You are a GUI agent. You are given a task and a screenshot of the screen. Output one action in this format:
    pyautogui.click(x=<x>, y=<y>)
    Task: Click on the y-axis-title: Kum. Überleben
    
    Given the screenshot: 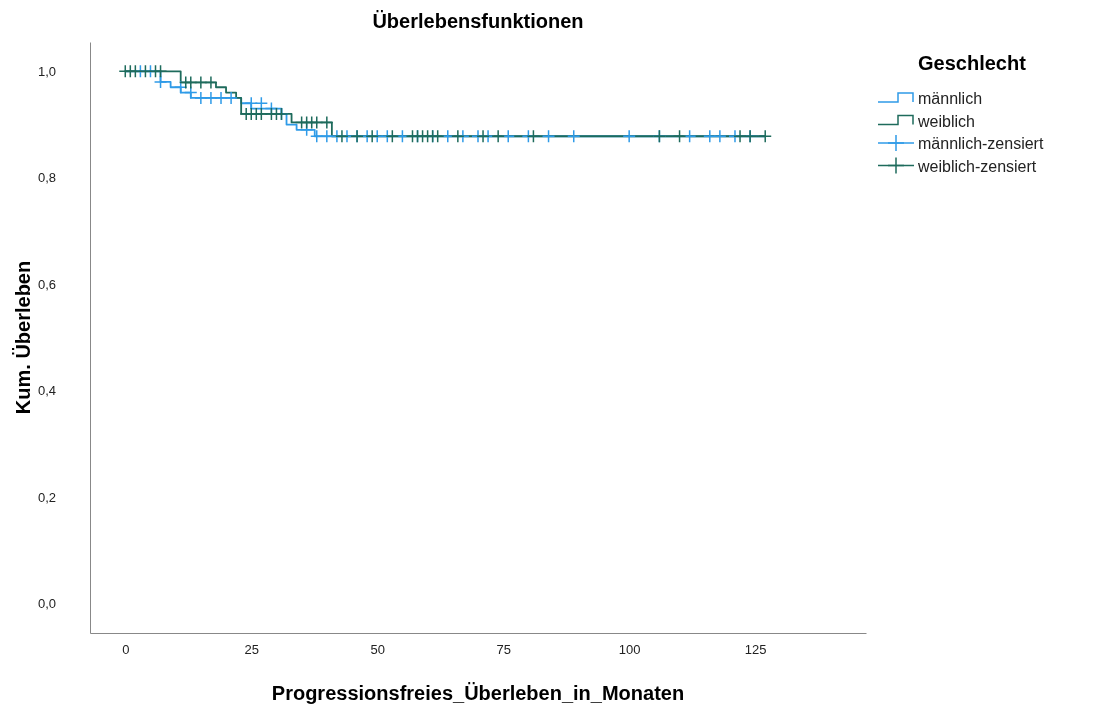 What is the action you would take?
    pyautogui.click(x=23, y=337)
    